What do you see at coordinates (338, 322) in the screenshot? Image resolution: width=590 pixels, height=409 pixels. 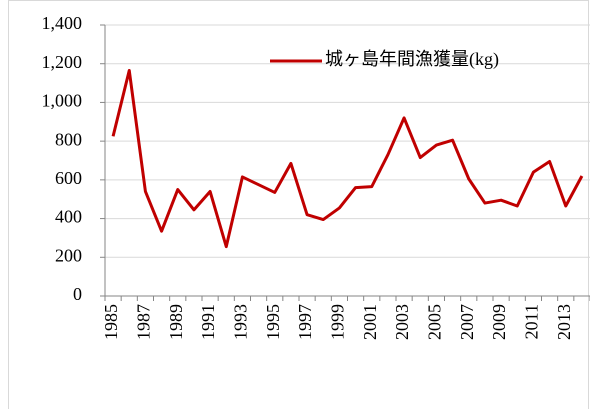 I see `x-tick-label: 1999` at bounding box center [338, 322].